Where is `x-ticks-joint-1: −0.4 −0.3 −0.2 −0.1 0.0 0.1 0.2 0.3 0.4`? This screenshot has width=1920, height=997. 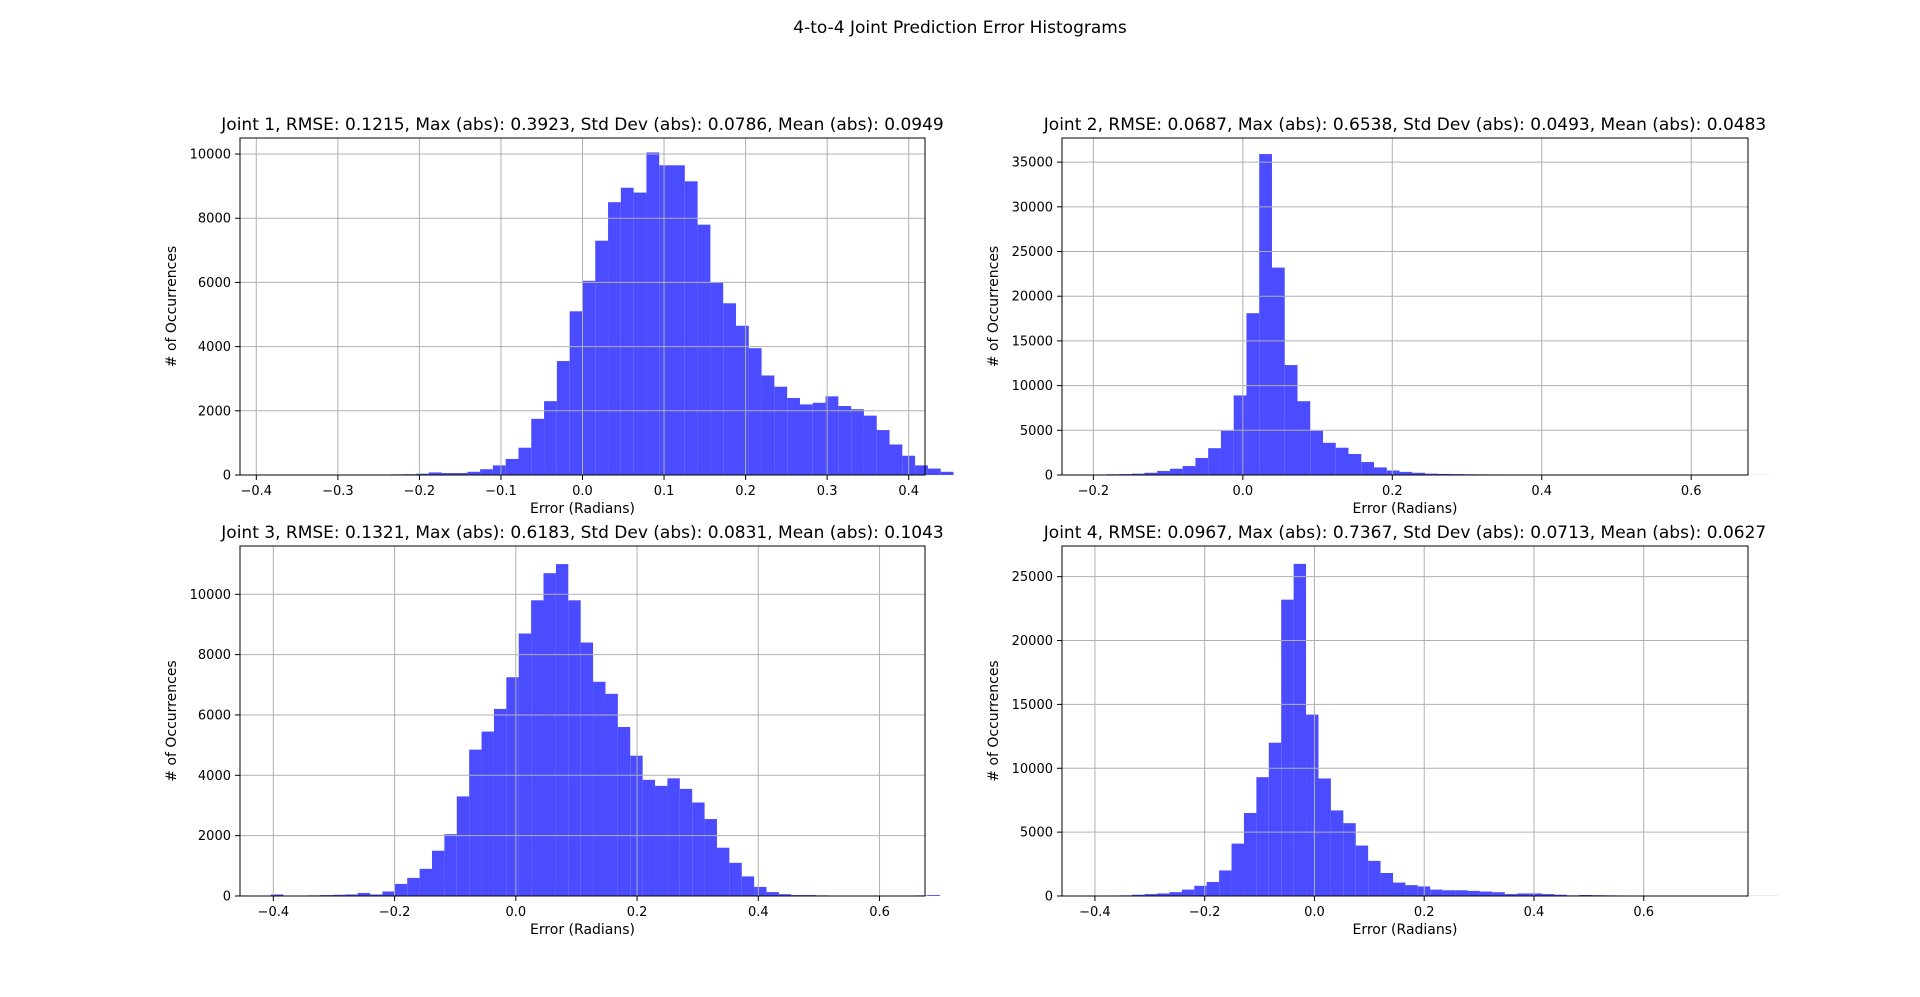 x-ticks-joint-1: −0.4 −0.3 −0.2 −0.1 0.0 0.1 0.2 0.3 0.4 is located at coordinates (580, 487).